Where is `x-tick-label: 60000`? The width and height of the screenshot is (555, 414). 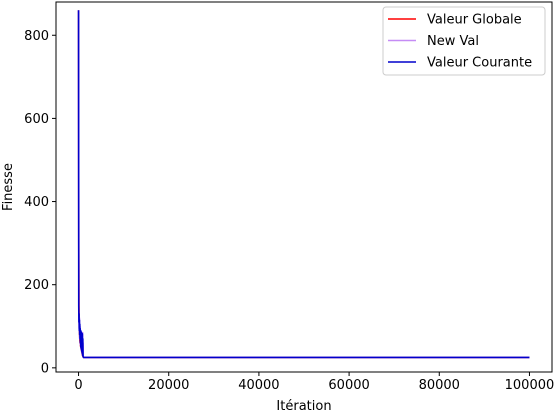 x-tick-label: 60000 is located at coordinates (348, 385).